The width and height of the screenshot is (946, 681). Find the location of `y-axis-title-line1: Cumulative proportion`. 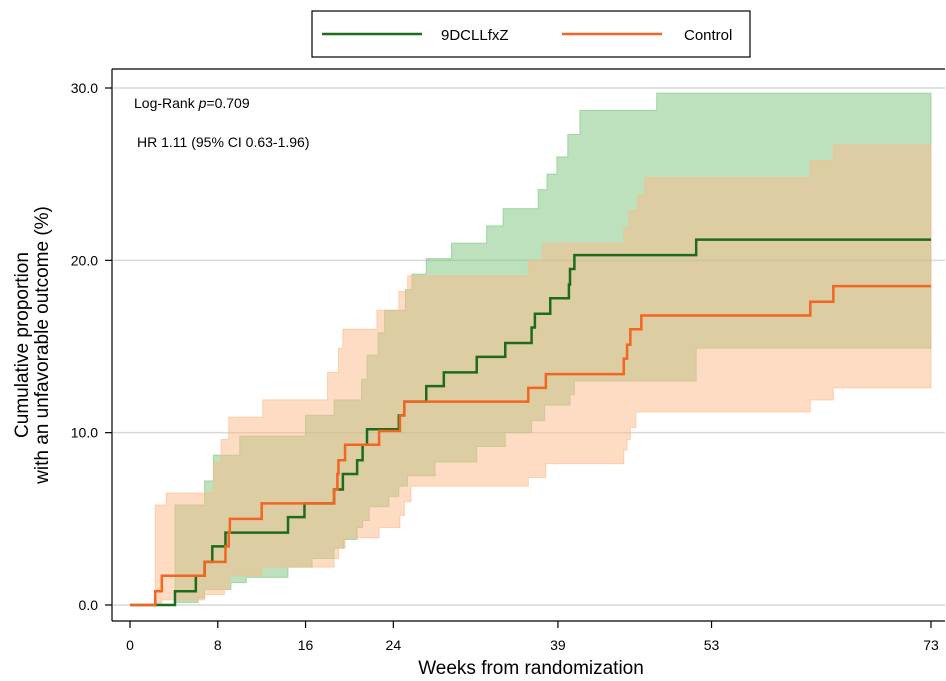

y-axis-title-line1: Cumulative proportion is located at coordinates (22, 345).